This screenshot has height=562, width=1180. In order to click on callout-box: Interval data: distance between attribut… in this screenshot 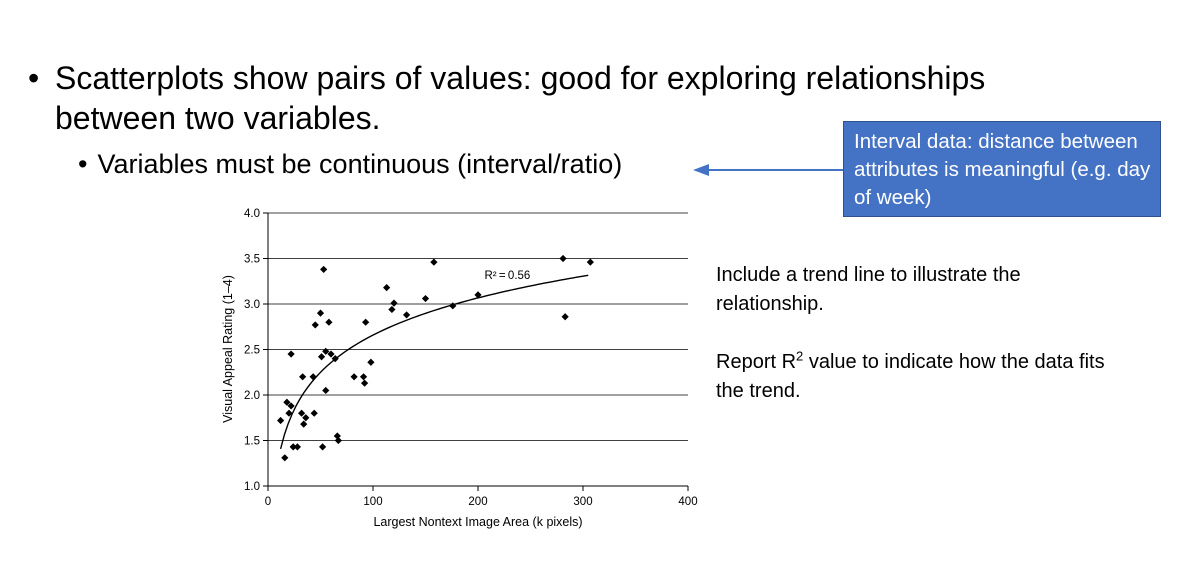, I will do `click(1002, 169)`.